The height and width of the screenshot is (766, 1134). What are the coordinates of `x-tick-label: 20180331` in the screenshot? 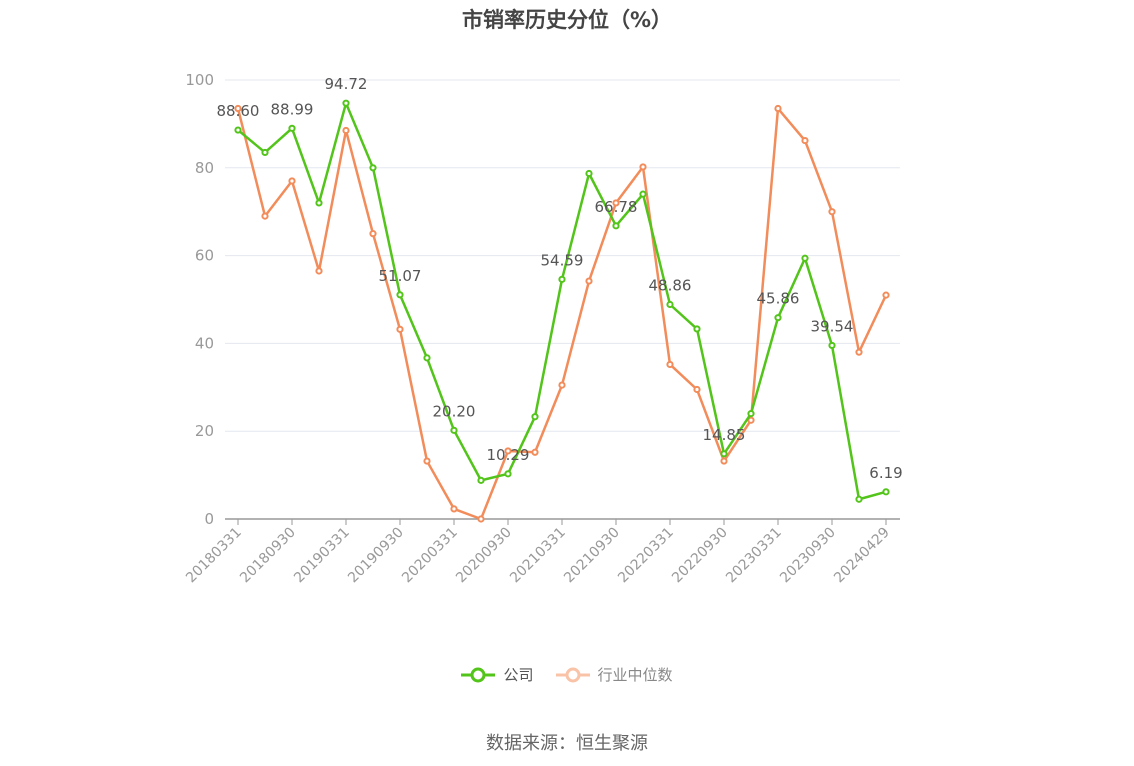 It's located at (214, 556).